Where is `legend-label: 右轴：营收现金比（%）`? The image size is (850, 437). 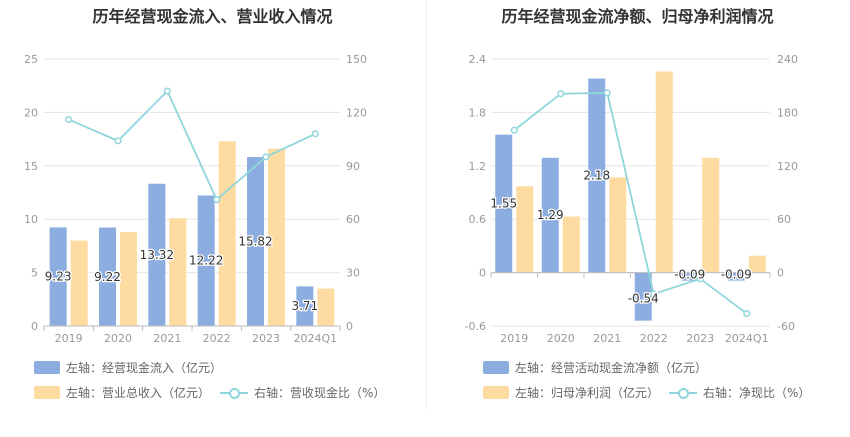
legend-label: 右轴：营收现金比（%） is located at coordinates (320, 393).